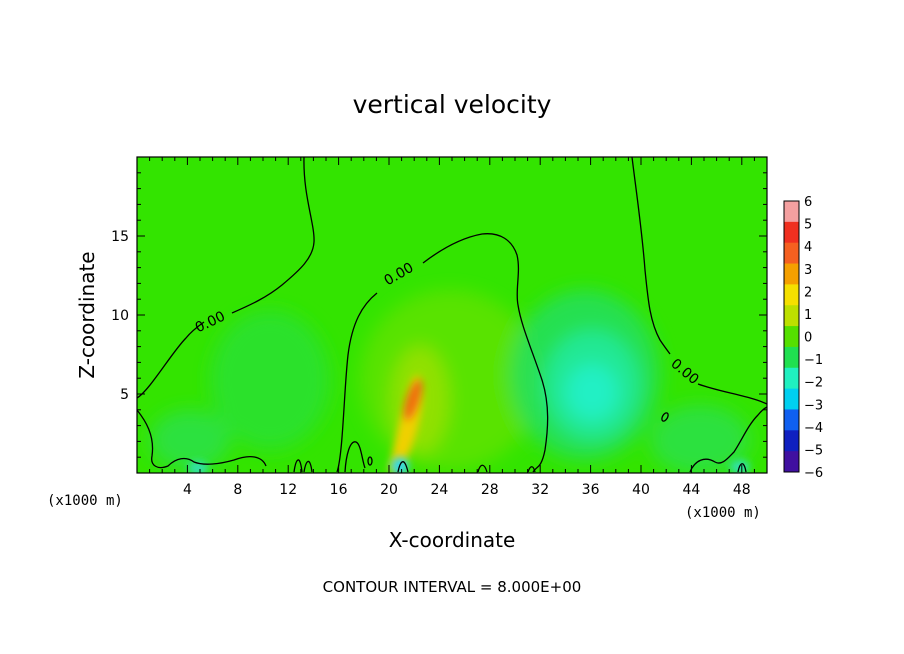 This screenshot has width=904, height=654. I want to click on x-tick-label: 36, so click(591, 490).